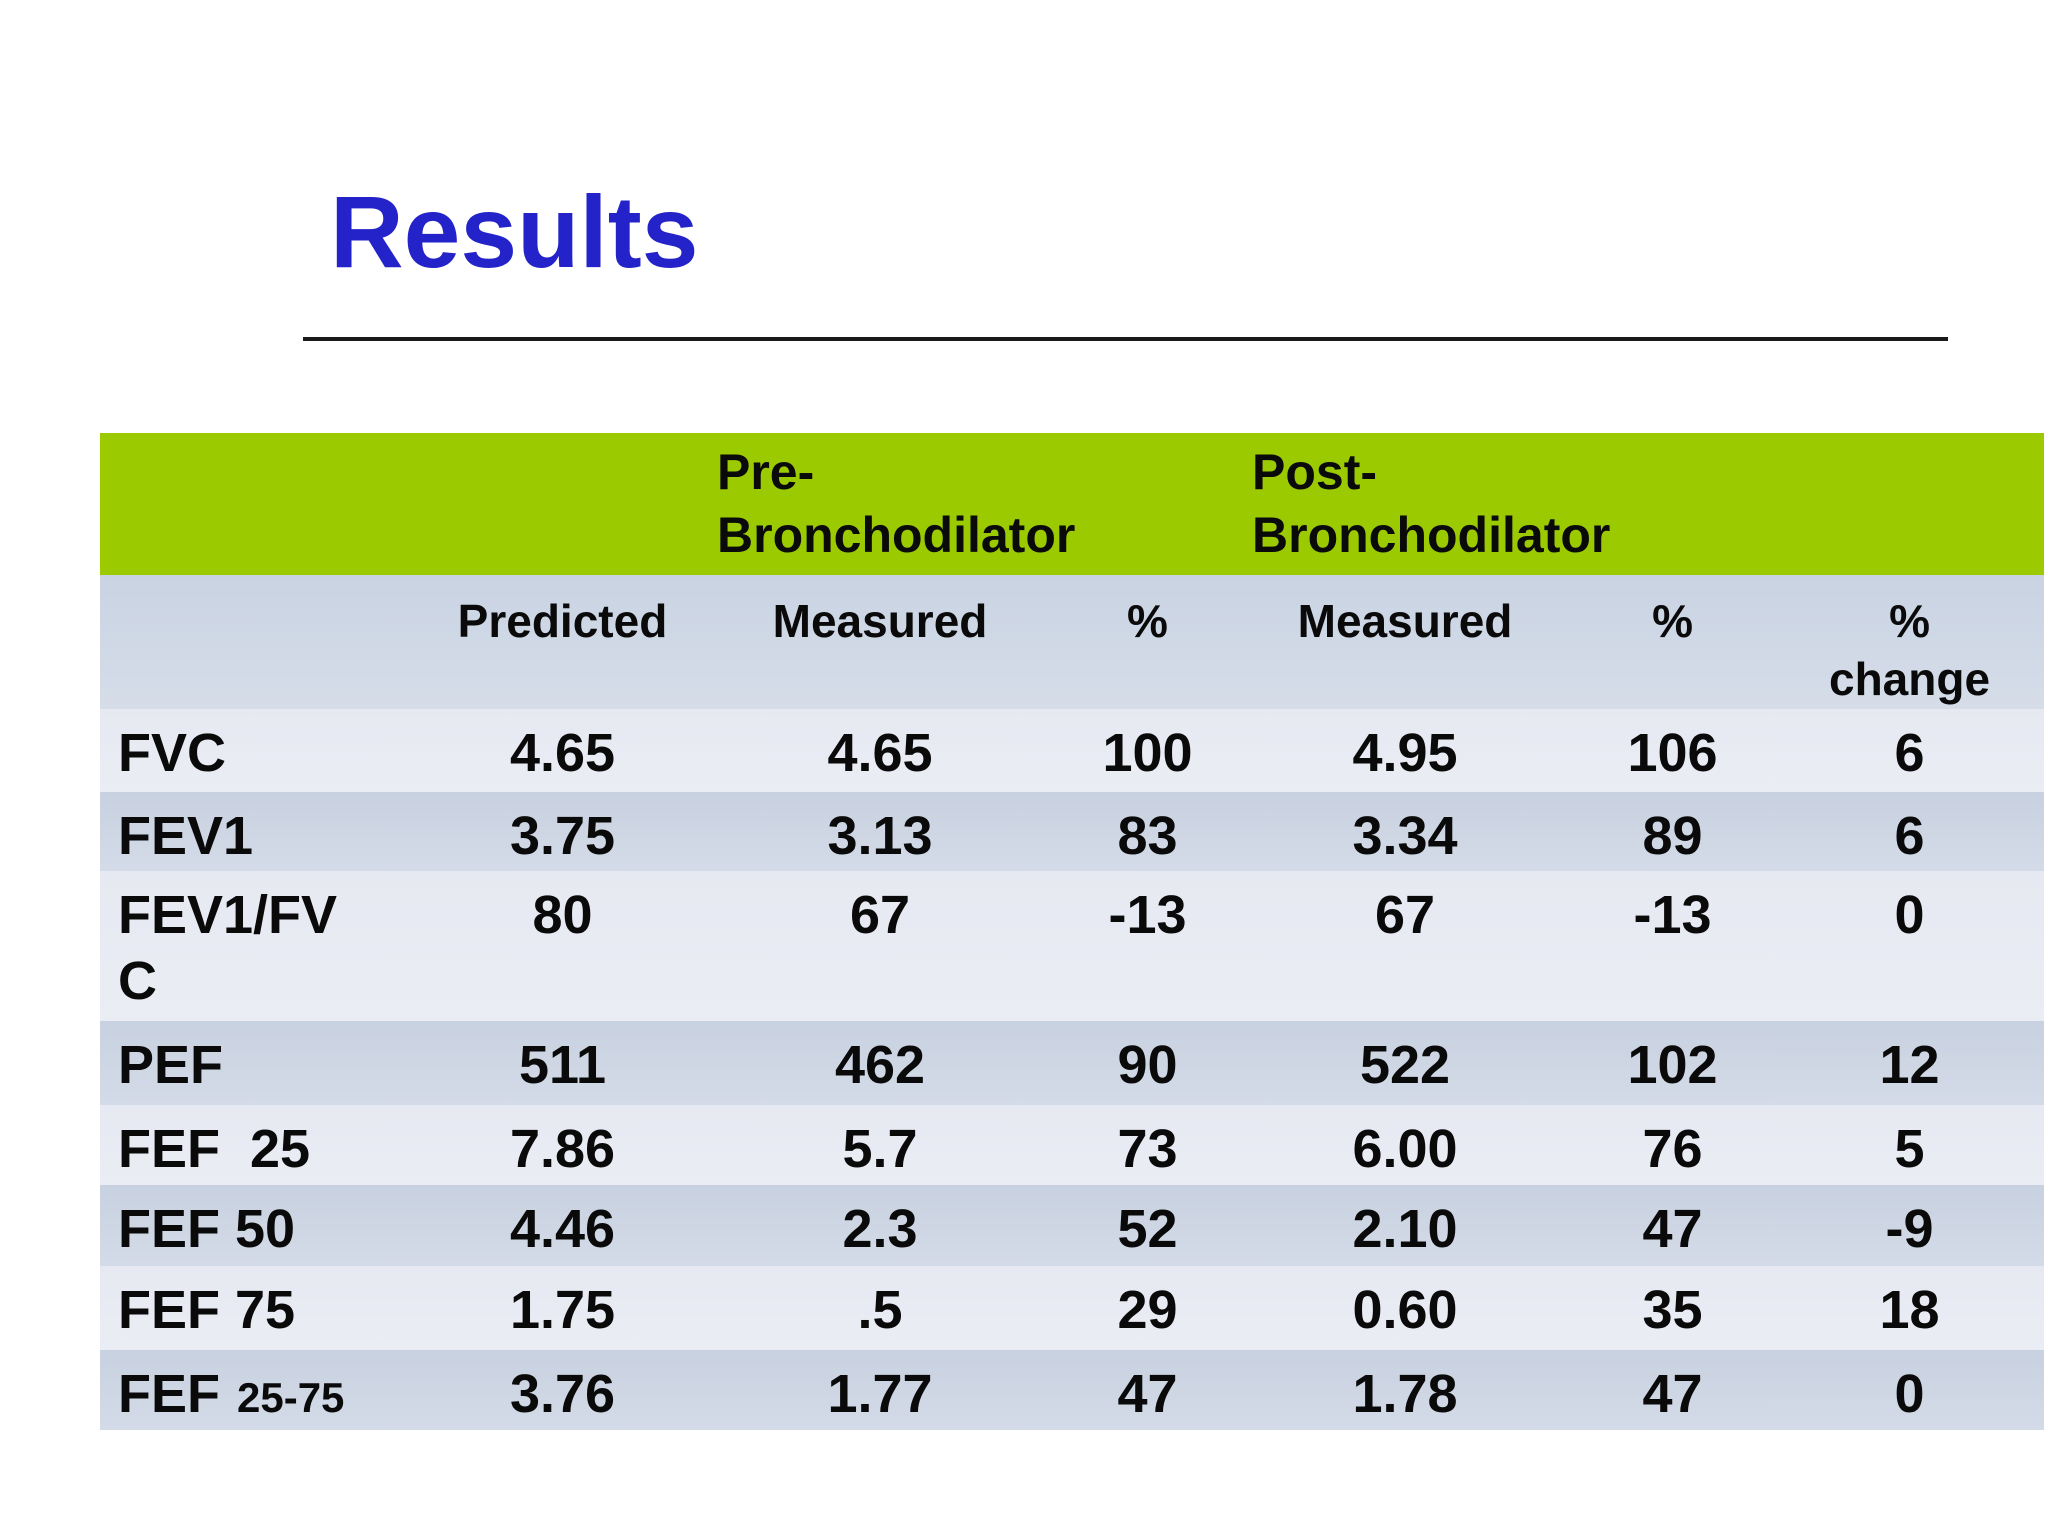  I want to click on value-cell: 76, so click(1672, 1148).